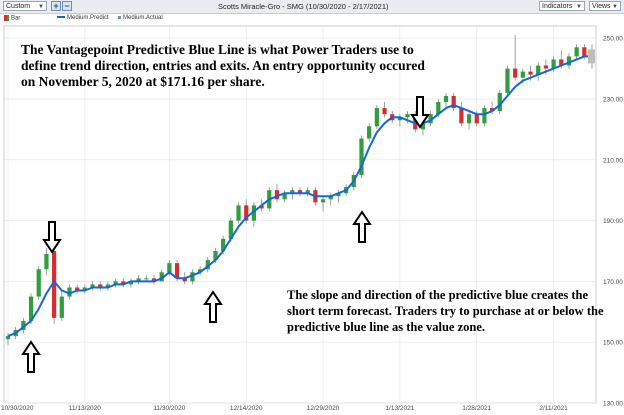 The height and width of the screenshot is (415, 624). Describe the element at coordinates (169, 408) in the screenshot. I see `x-tick-label: 11/30/2020` at that location.